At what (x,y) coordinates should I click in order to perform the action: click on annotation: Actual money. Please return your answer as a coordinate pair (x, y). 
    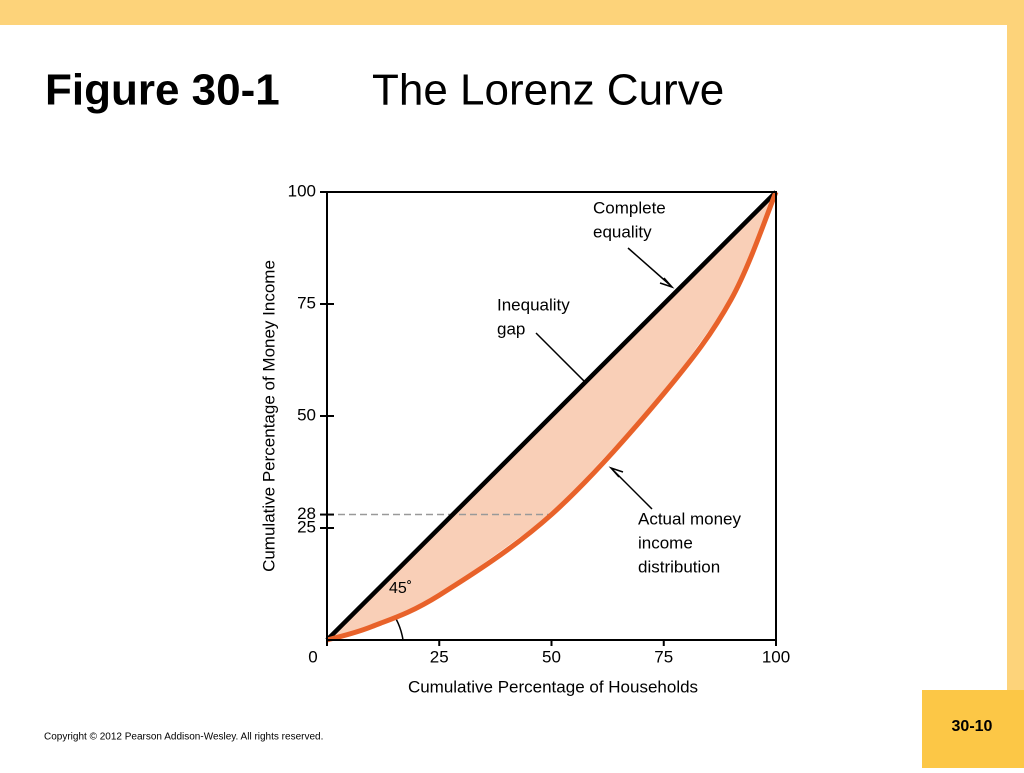
    Looking at the image, I should click on (689, 518).